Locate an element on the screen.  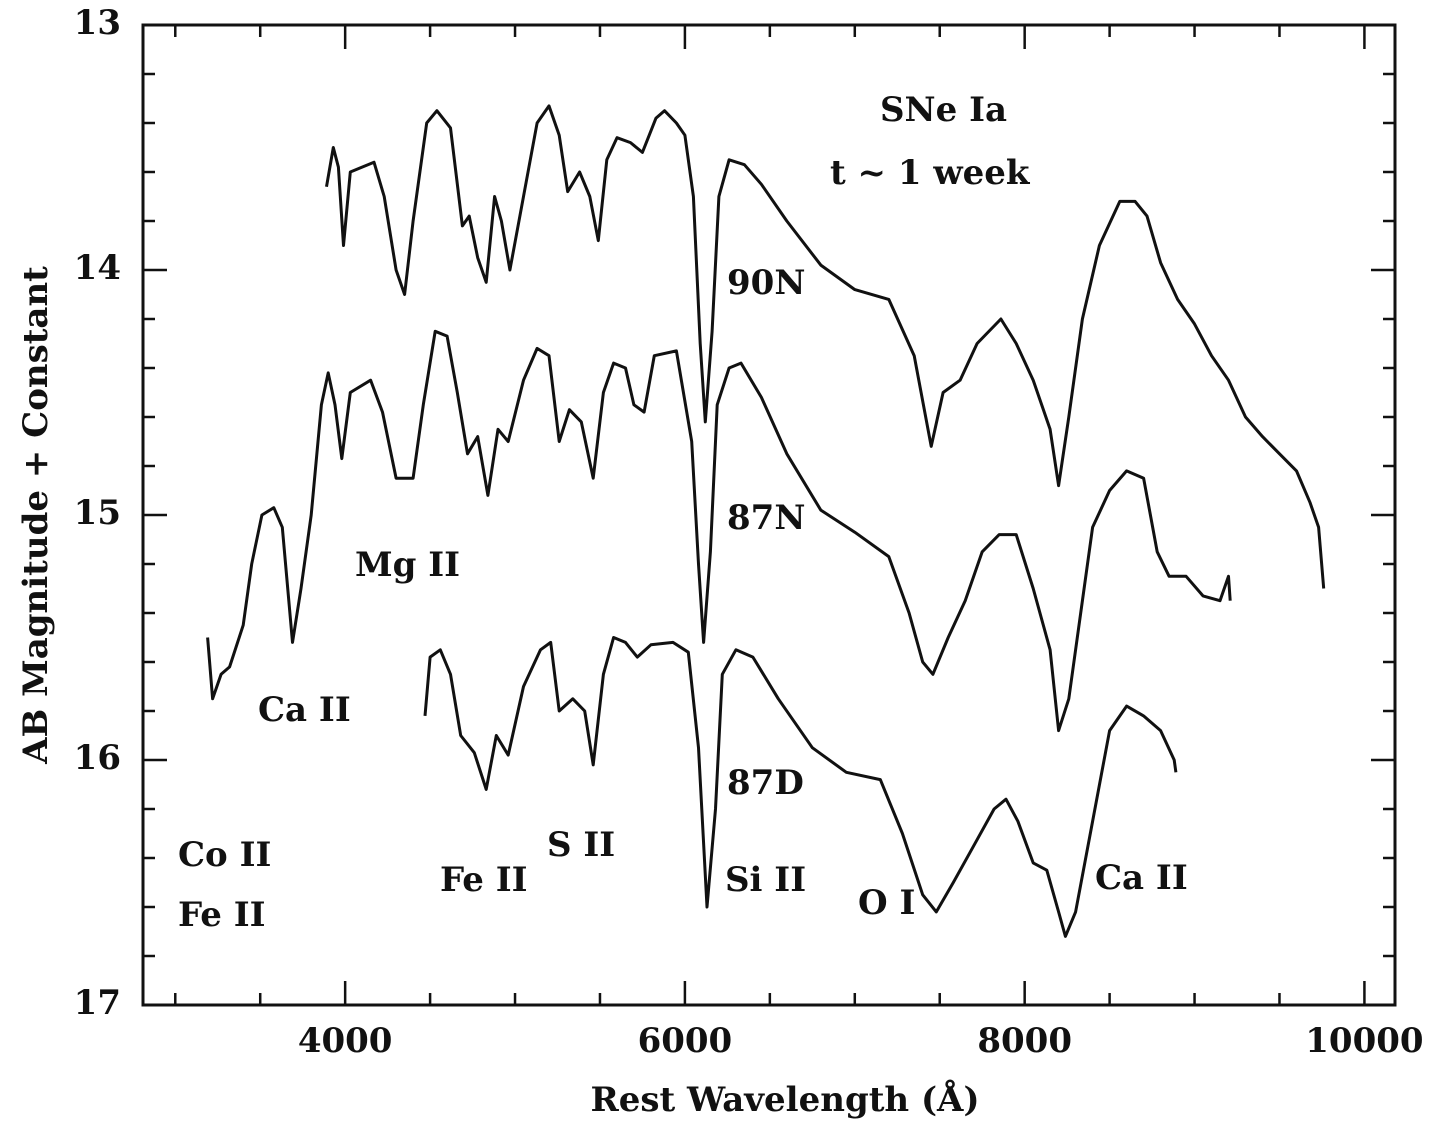
series-label: 87N is located at coordinates (766, 518).